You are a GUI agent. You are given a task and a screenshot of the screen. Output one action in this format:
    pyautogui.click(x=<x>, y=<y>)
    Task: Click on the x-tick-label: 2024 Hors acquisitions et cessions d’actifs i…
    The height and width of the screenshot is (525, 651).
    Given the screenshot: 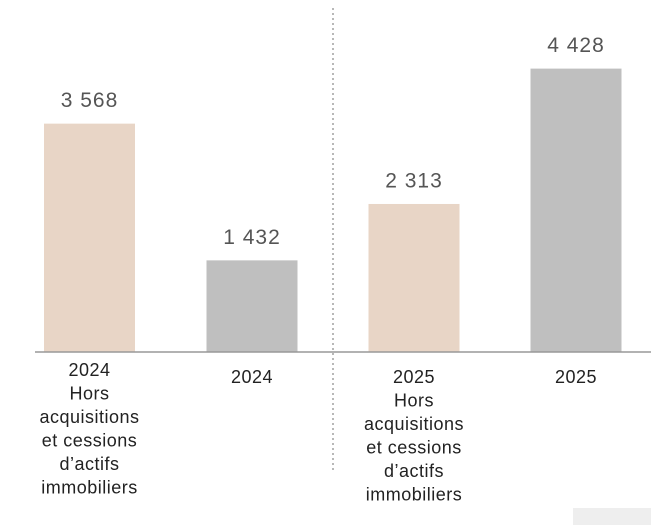 What is the action you would take?
    pyautogui.click(x=89, y=429)
    